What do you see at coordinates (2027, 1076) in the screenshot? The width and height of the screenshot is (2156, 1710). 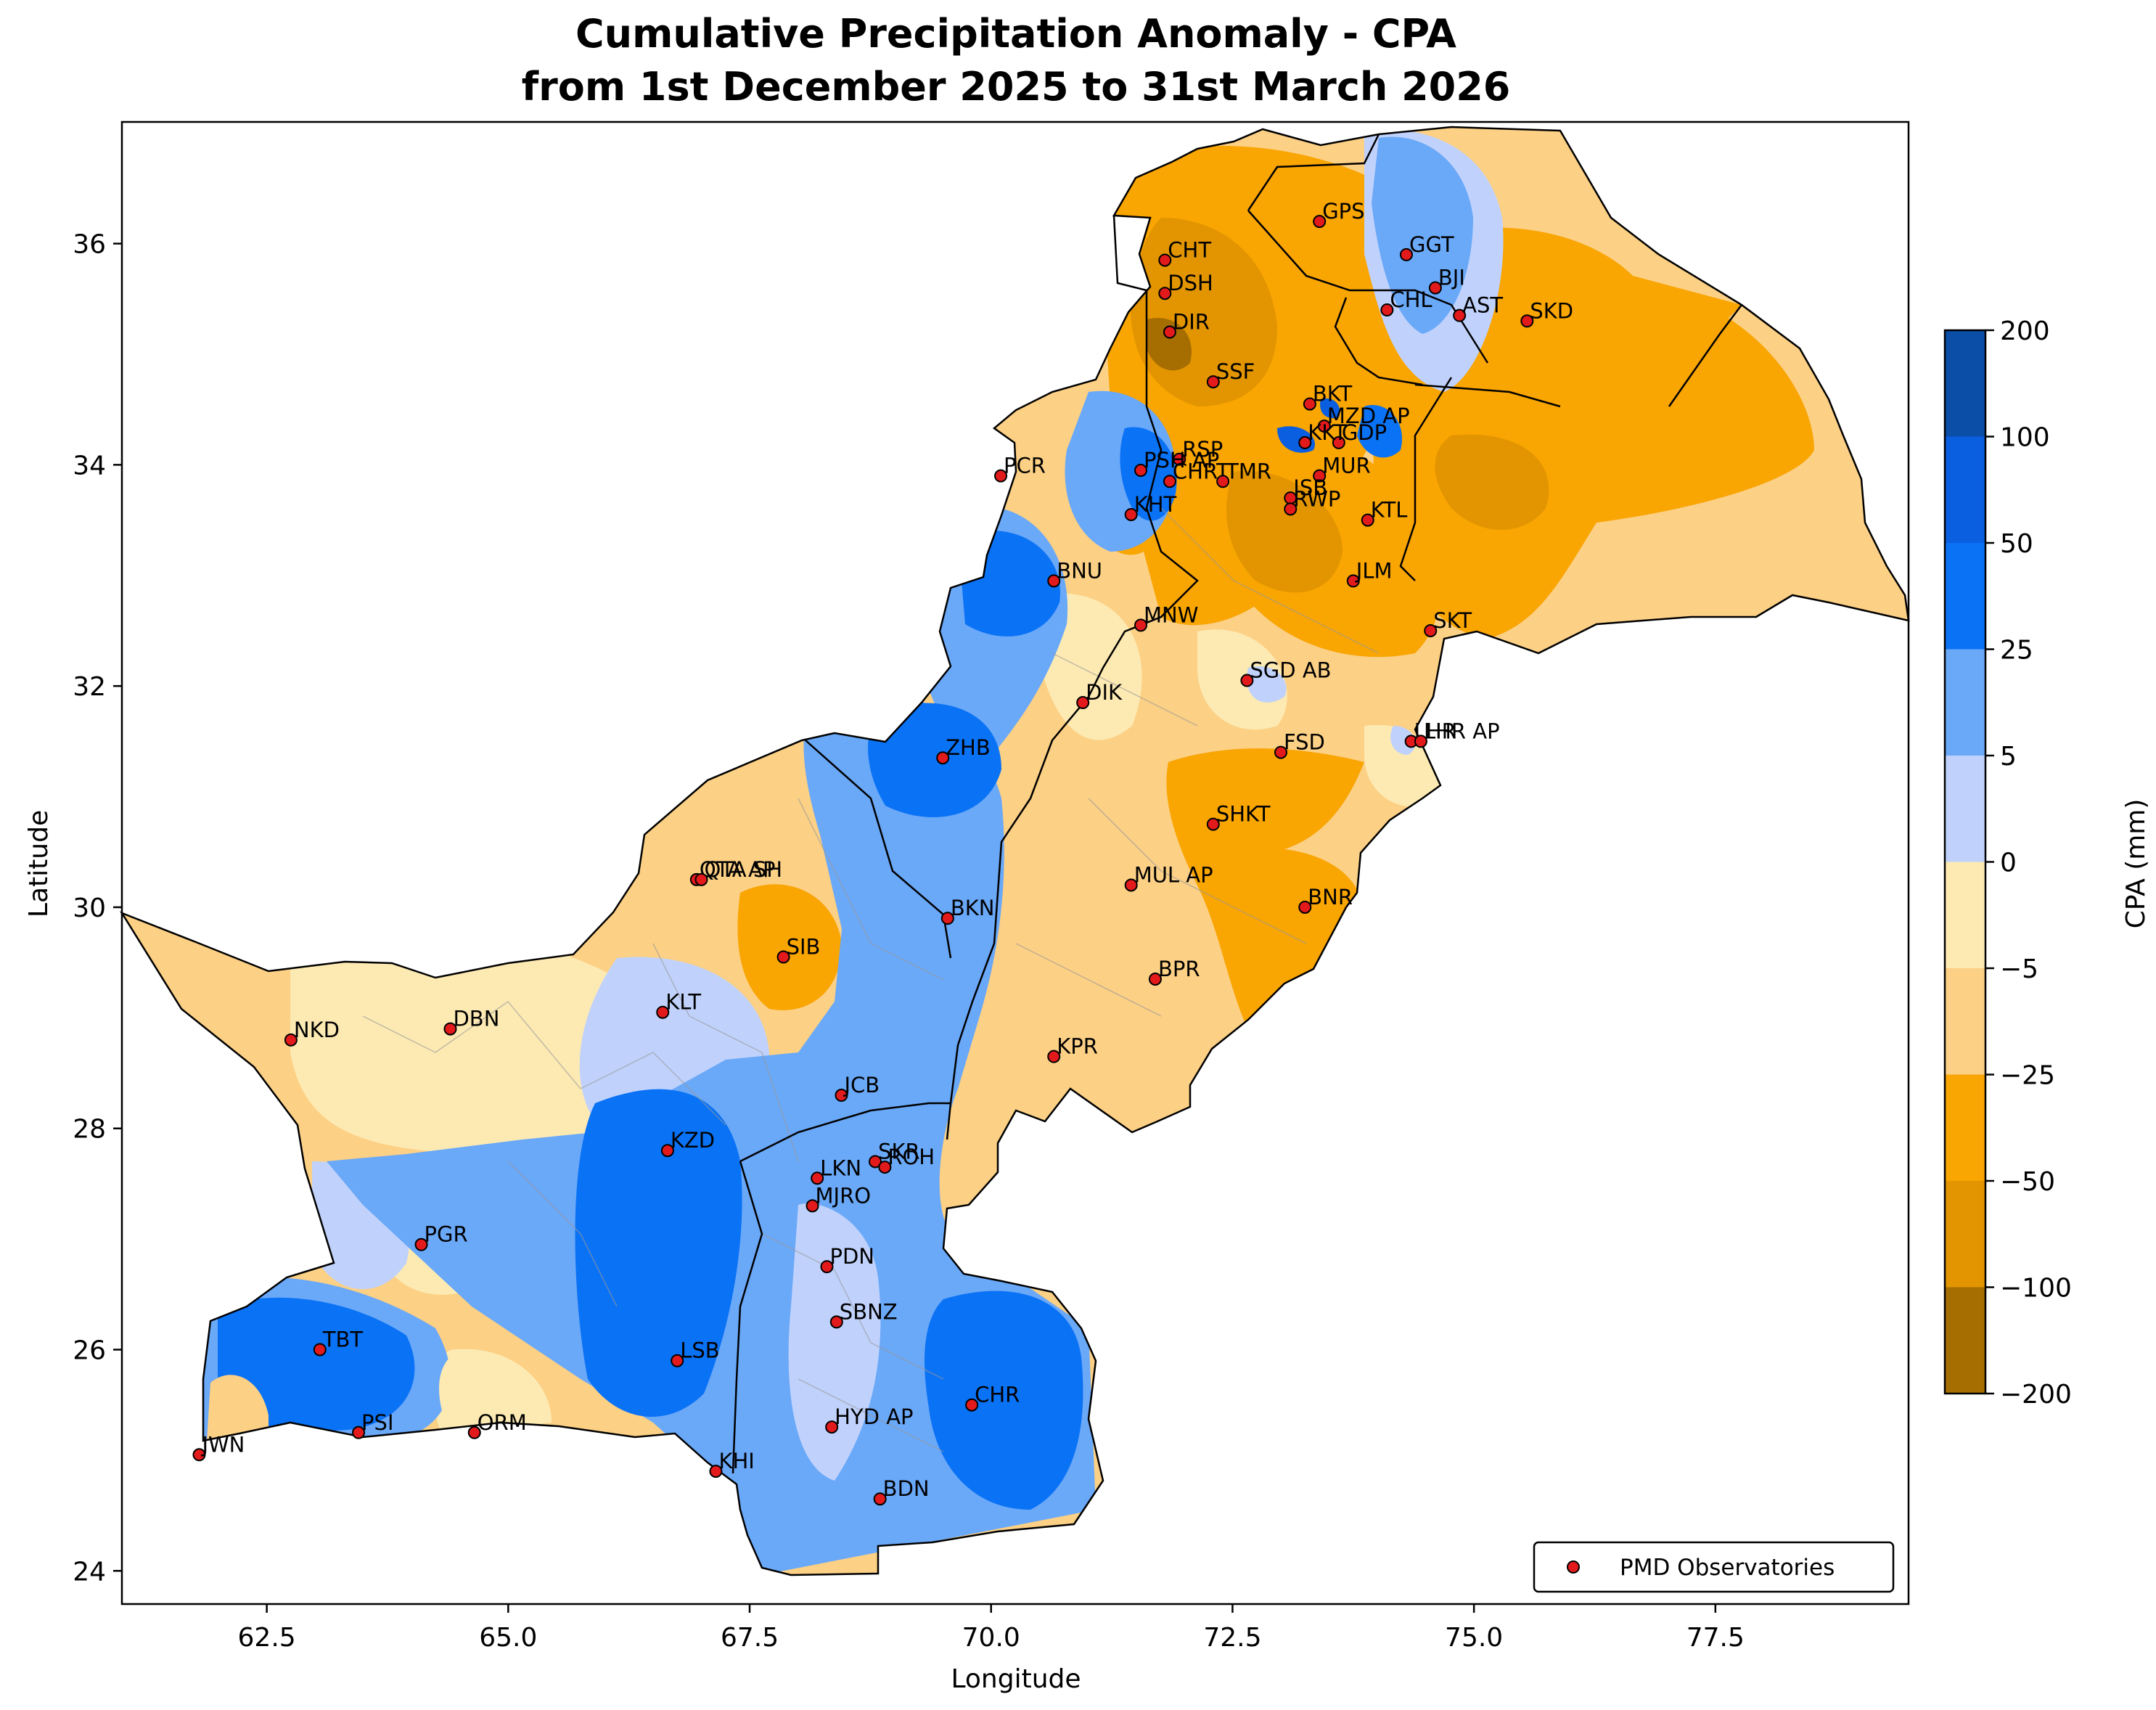 I see `colorbar-tick-label: −25` at bounding box center [2027, 1076].